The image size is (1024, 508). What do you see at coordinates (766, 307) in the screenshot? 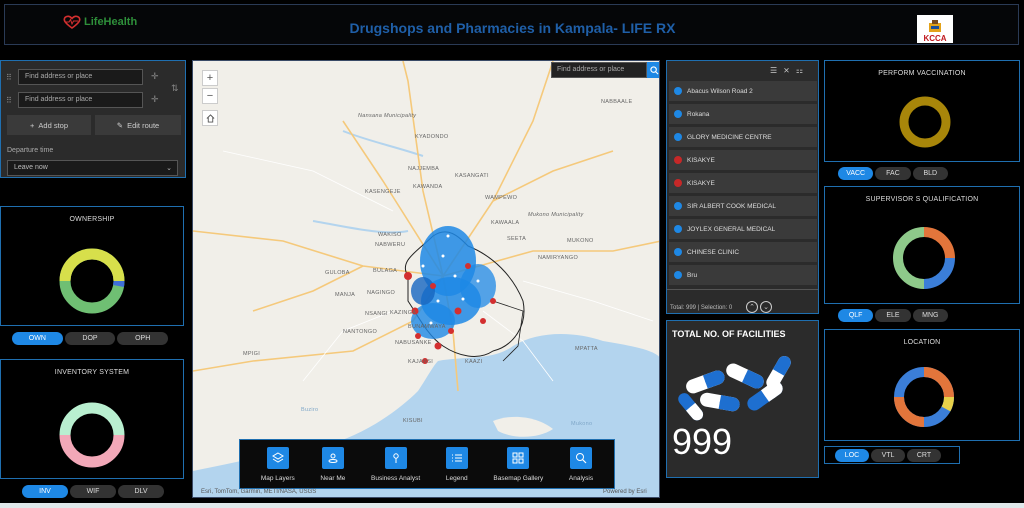
I see `expand-down-icon: ⌄` at bounding box center [766, 307].